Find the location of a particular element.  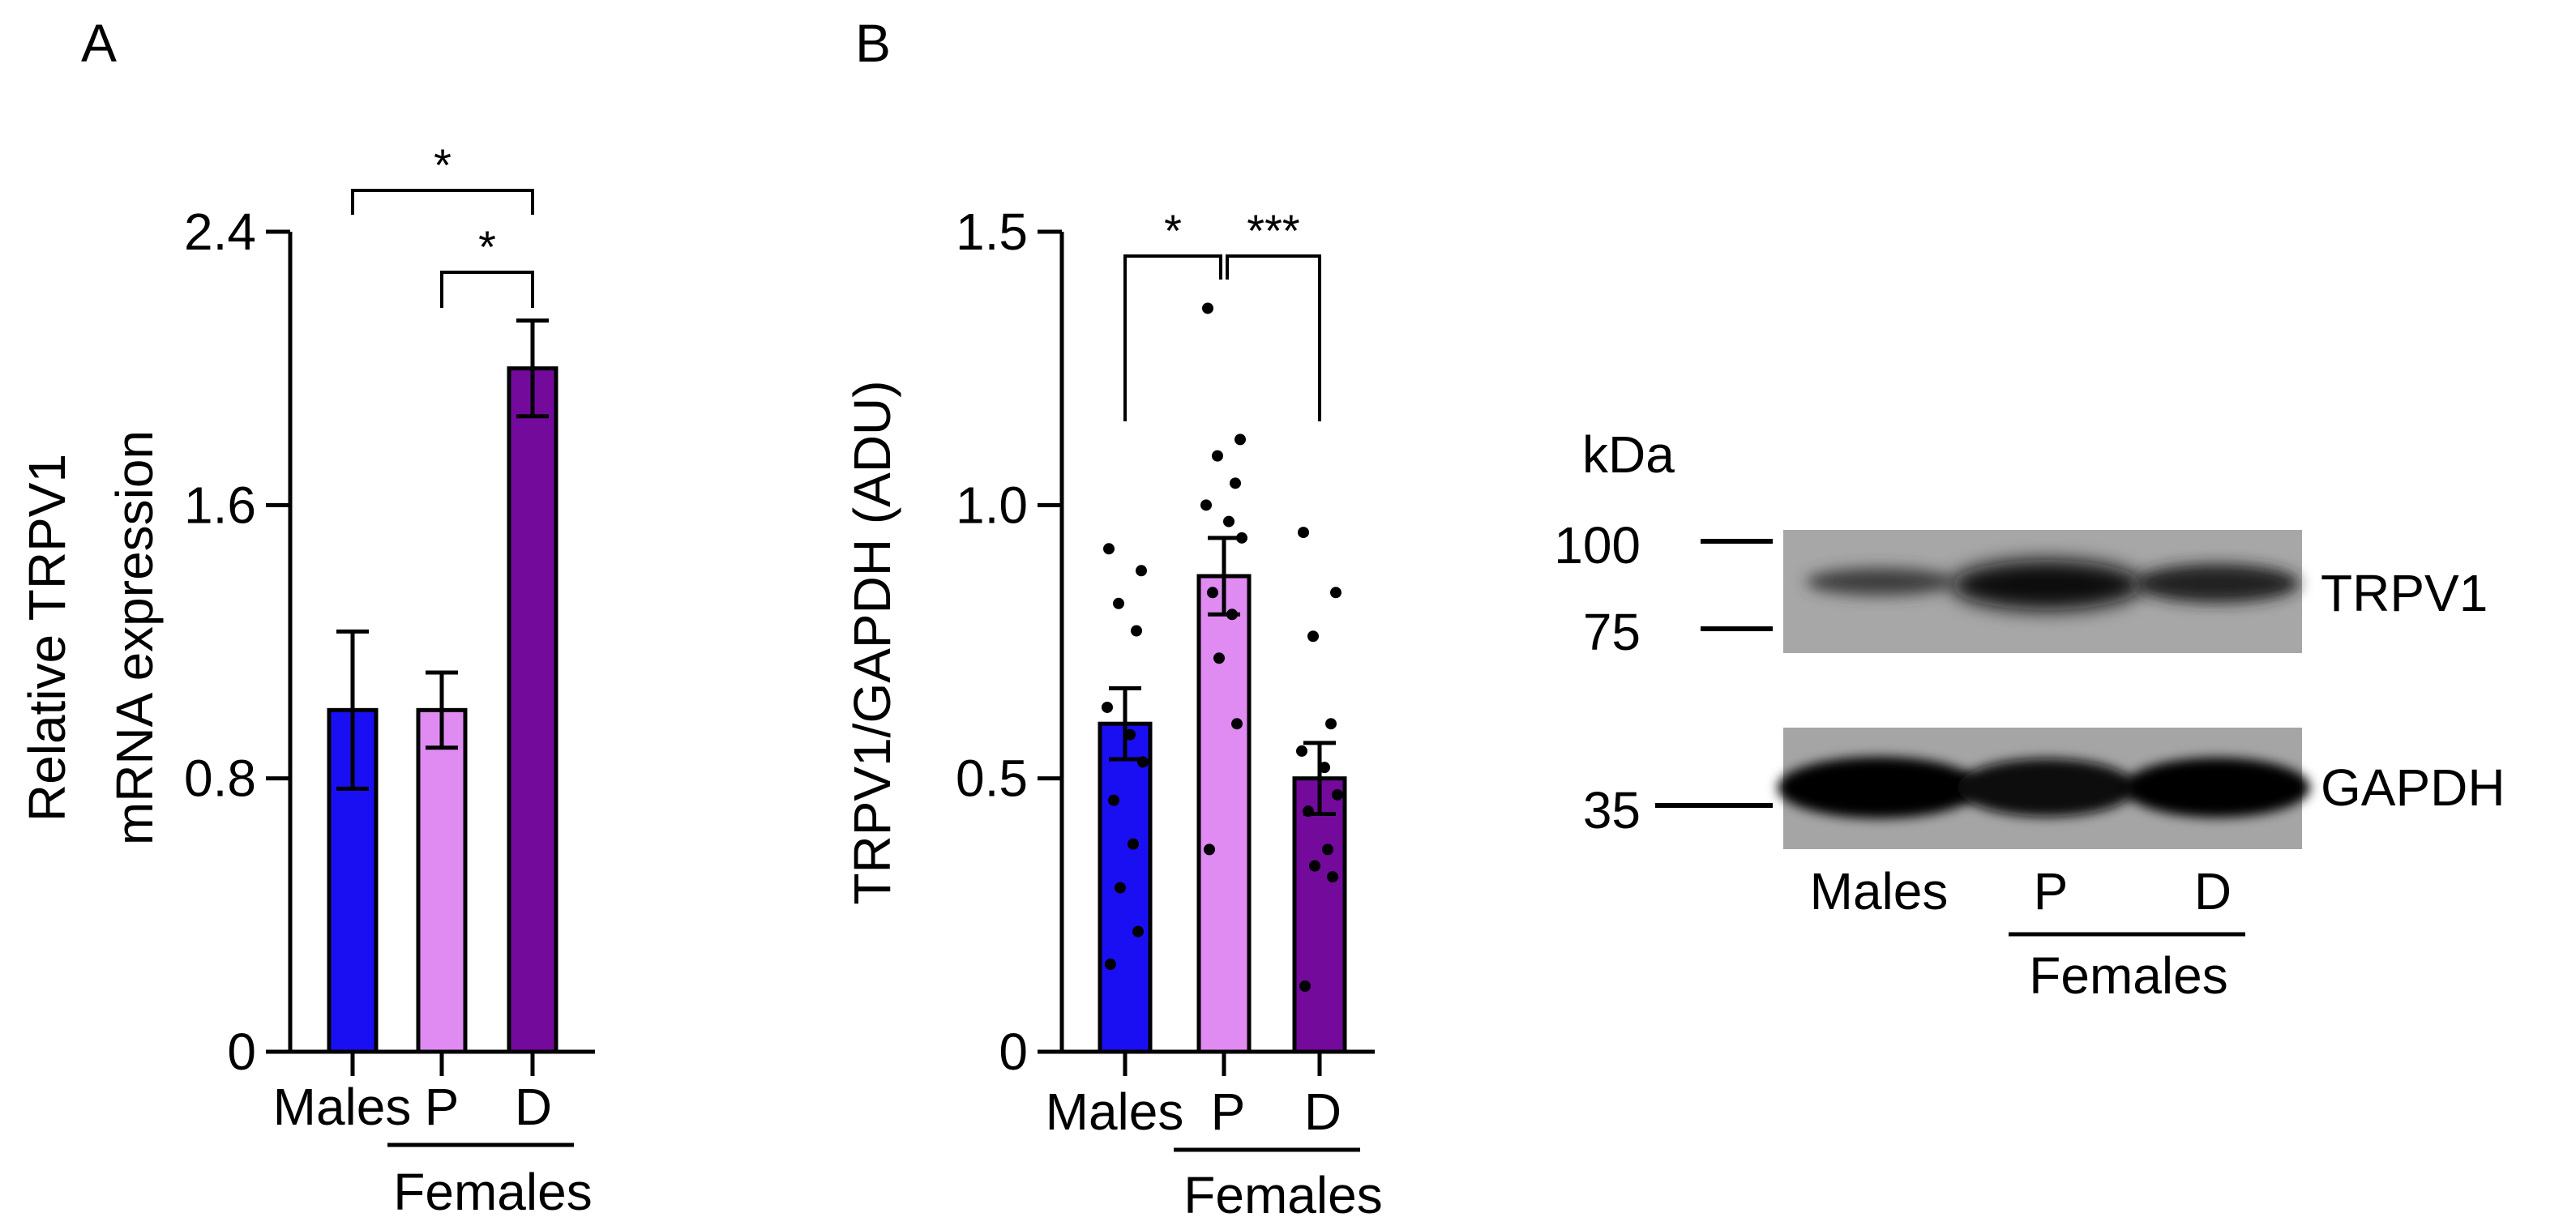

significance-label: *** is located at coordinates (1273, 230).